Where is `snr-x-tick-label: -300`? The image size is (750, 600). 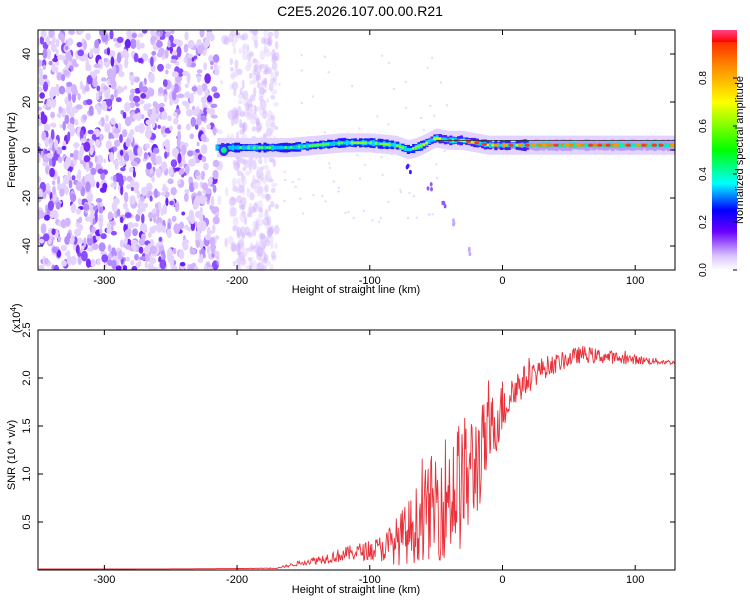 snr-x-tick-label: -300 is located at coordinates (104, 580).